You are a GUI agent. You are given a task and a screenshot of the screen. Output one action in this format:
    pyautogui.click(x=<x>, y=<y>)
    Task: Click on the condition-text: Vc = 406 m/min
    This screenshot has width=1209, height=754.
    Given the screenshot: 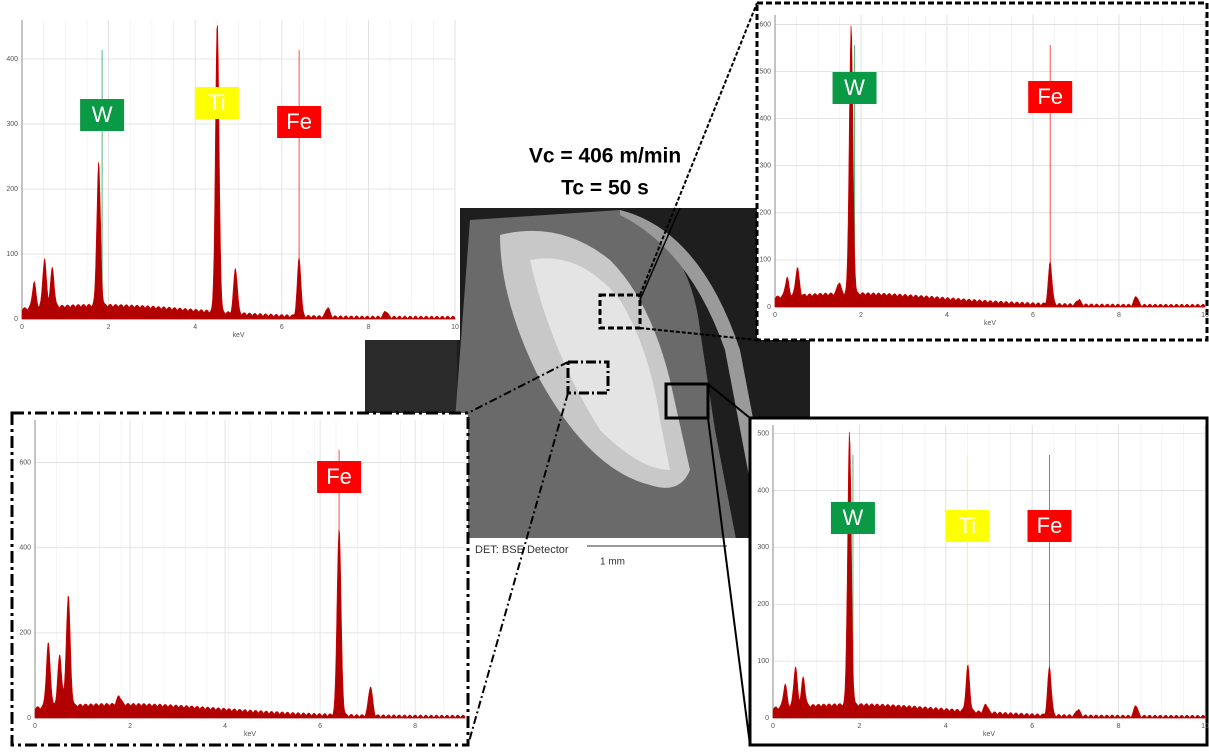 What is the action you would take?
    pyautogui.click(x=605, y=156)
    